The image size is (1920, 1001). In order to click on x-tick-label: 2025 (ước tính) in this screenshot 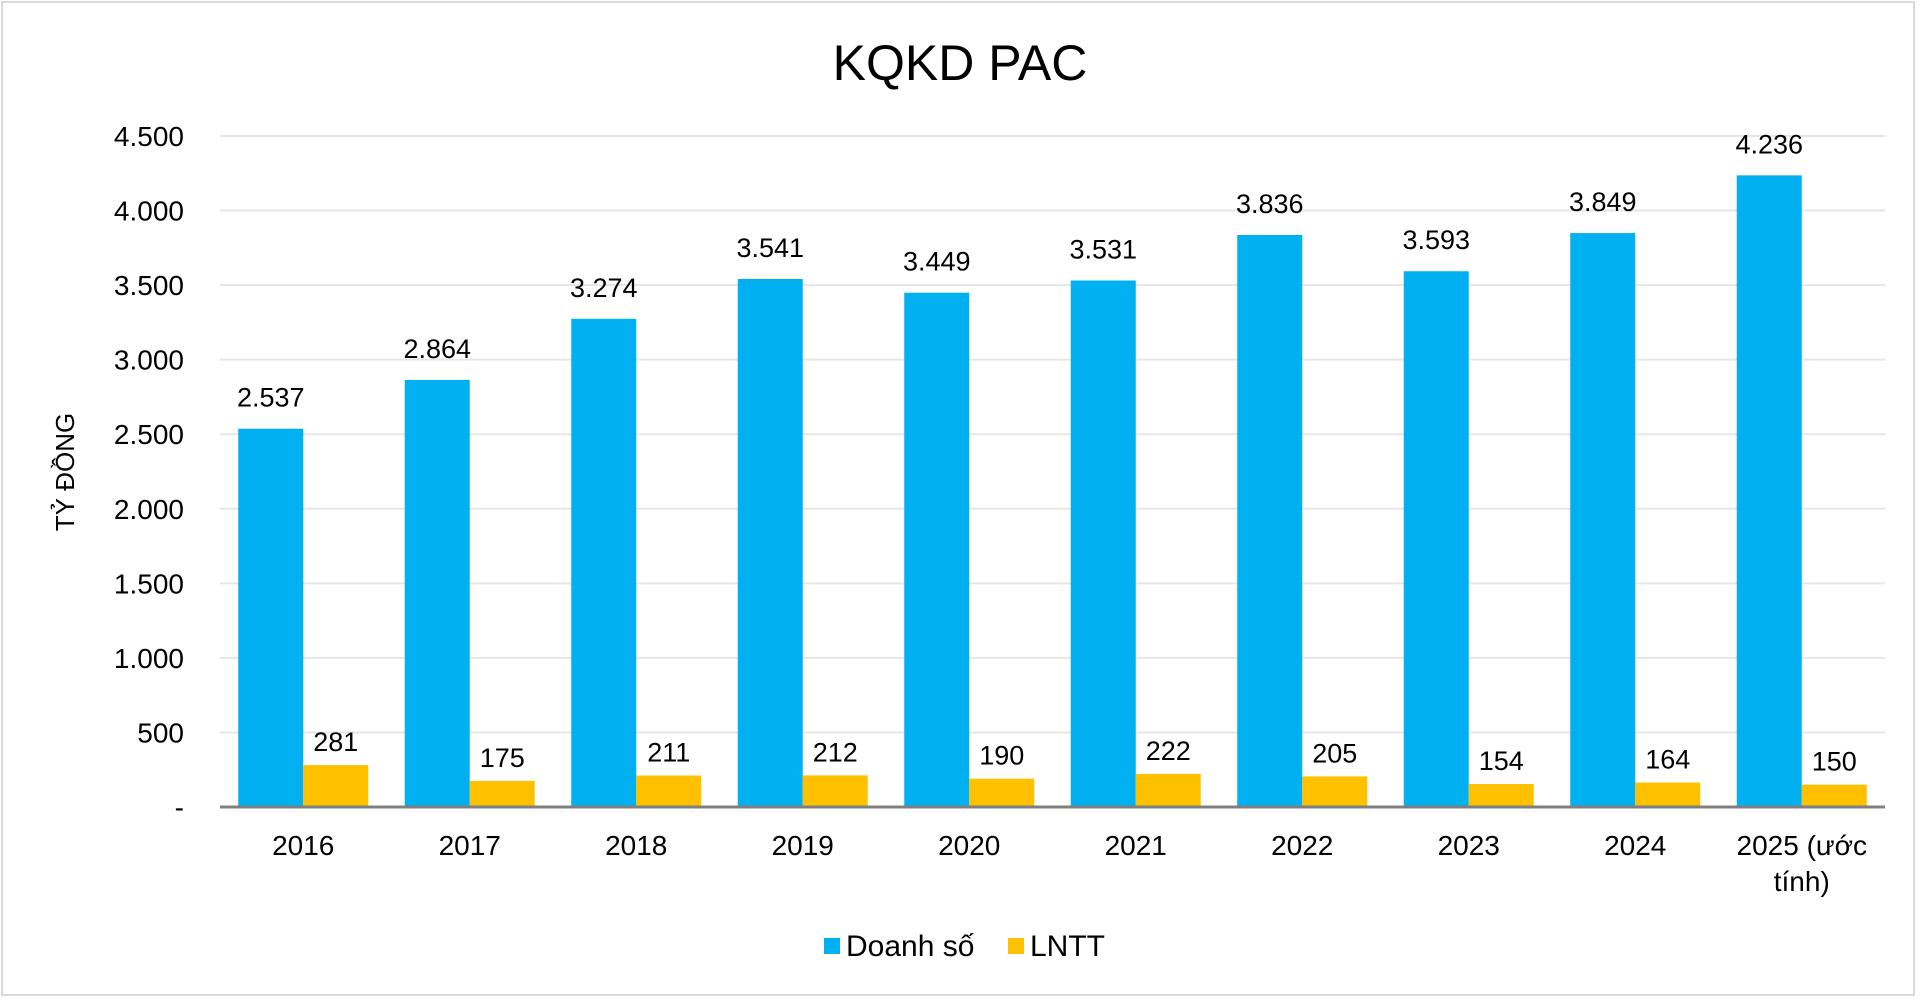, I will do `click(1802, 863)`.